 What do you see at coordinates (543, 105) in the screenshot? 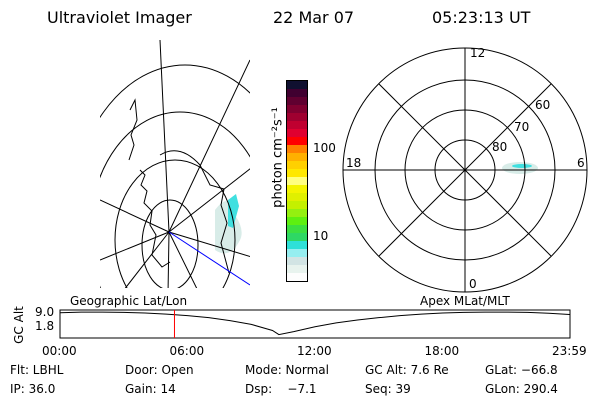
I see `lat-label-60: 60` at bounding box center [543, 105].